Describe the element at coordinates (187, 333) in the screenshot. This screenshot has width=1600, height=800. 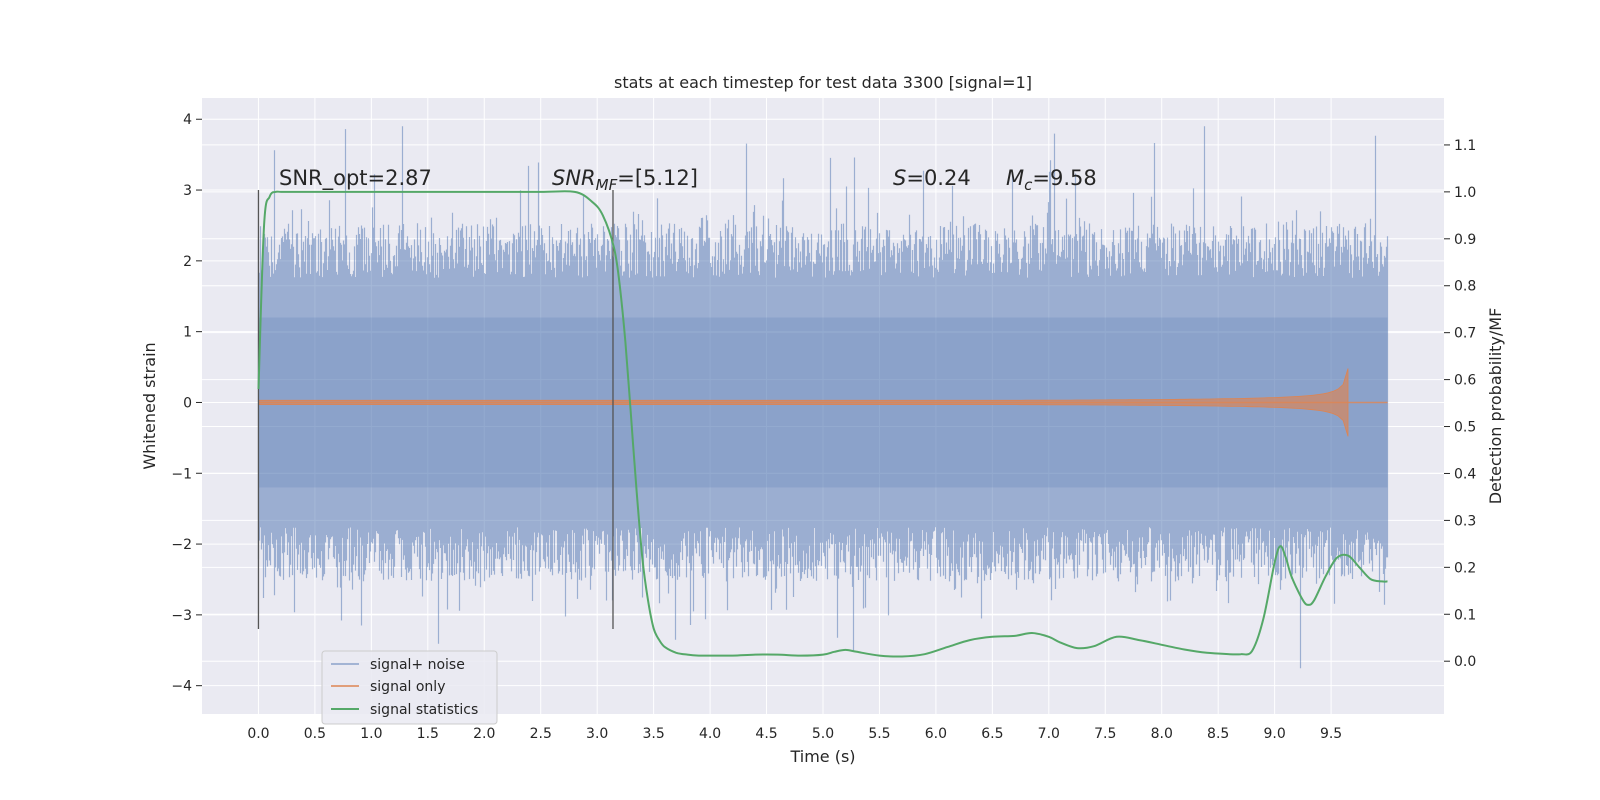
I see `y-tick-label: 1` at that location.